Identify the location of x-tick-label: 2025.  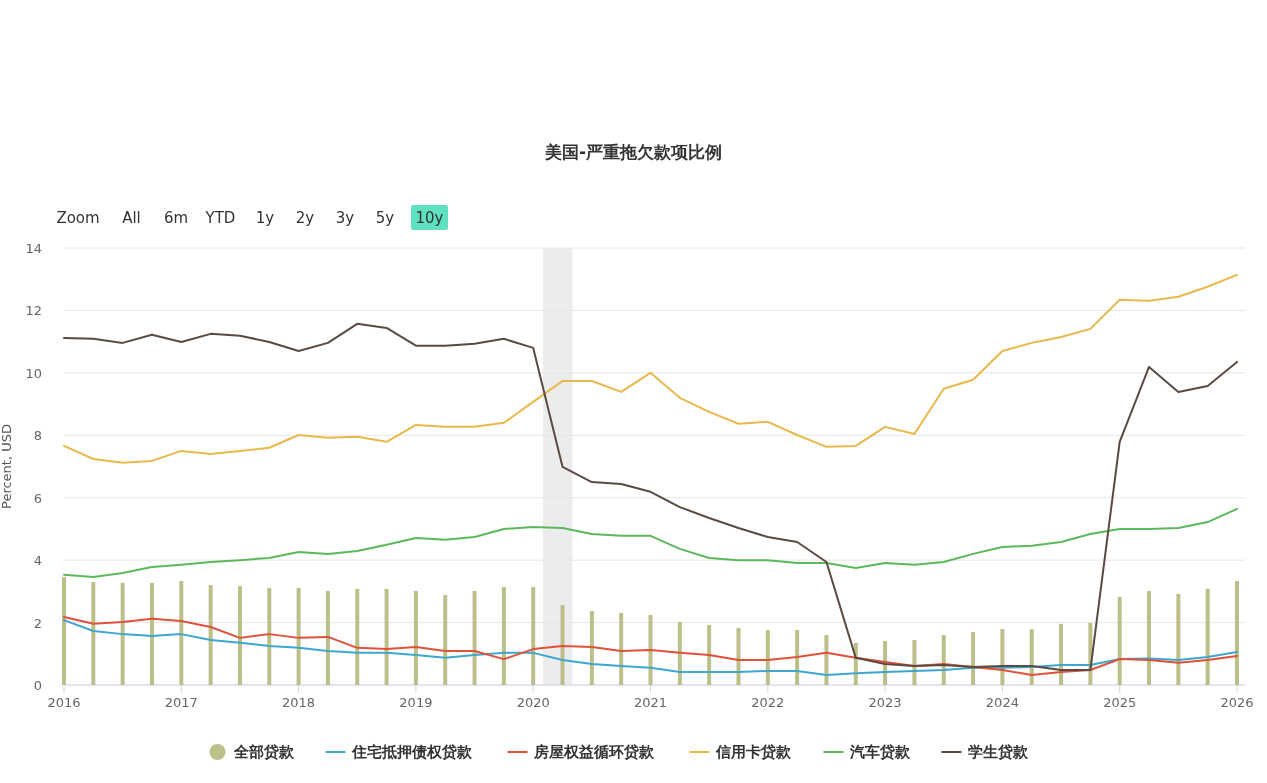
(1120, 702).